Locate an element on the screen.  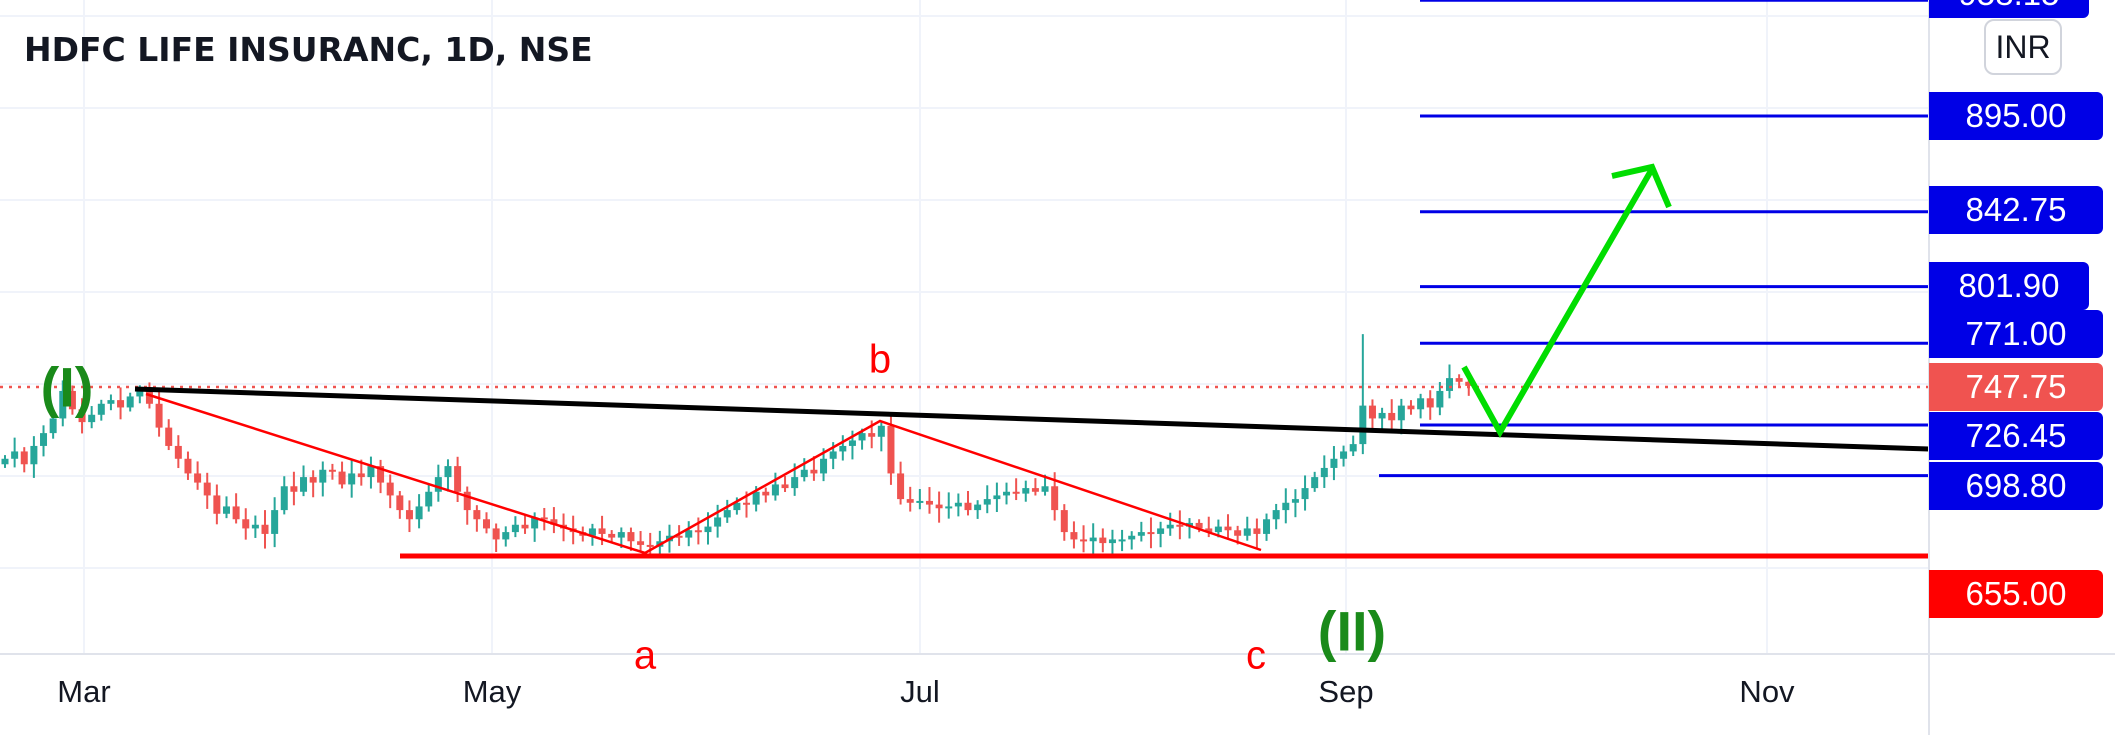
price-label-level: 726.45 is located at coordinates (2016, 436).